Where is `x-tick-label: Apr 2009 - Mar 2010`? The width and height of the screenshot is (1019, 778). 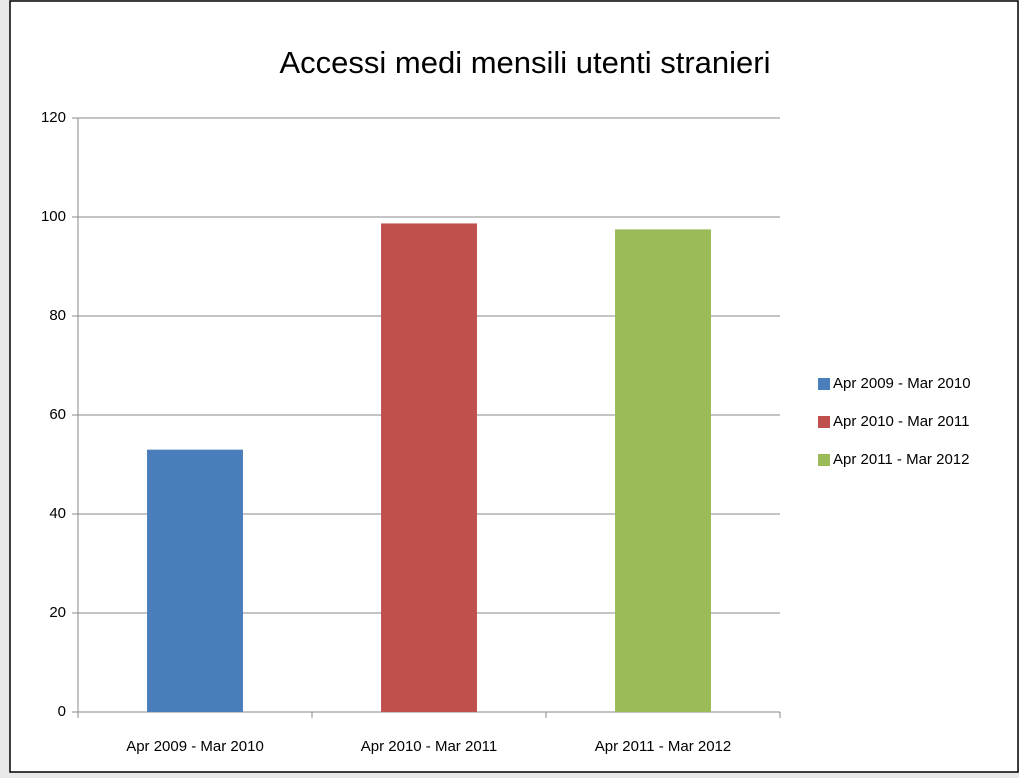 x-tick-label: Apr 2009 - Mar 2010 is located at coordinates (195, 746).